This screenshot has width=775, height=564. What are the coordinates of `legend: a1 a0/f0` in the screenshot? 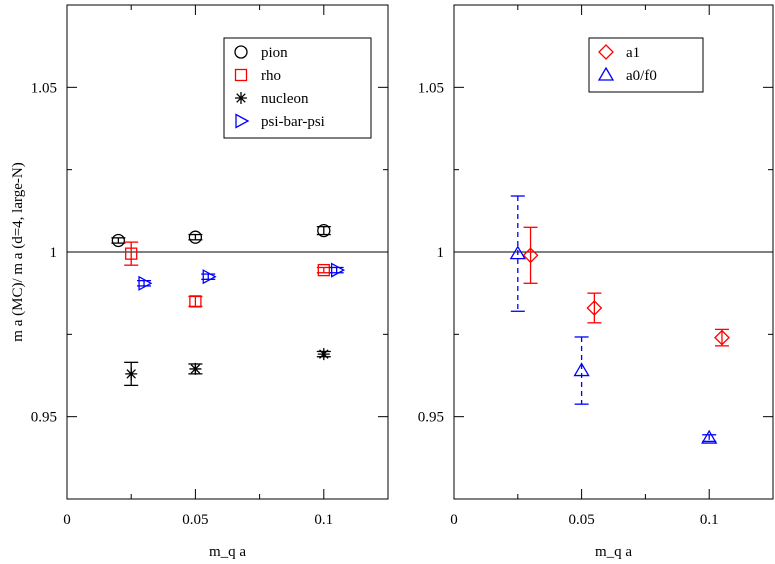 It's located at (646, 65).